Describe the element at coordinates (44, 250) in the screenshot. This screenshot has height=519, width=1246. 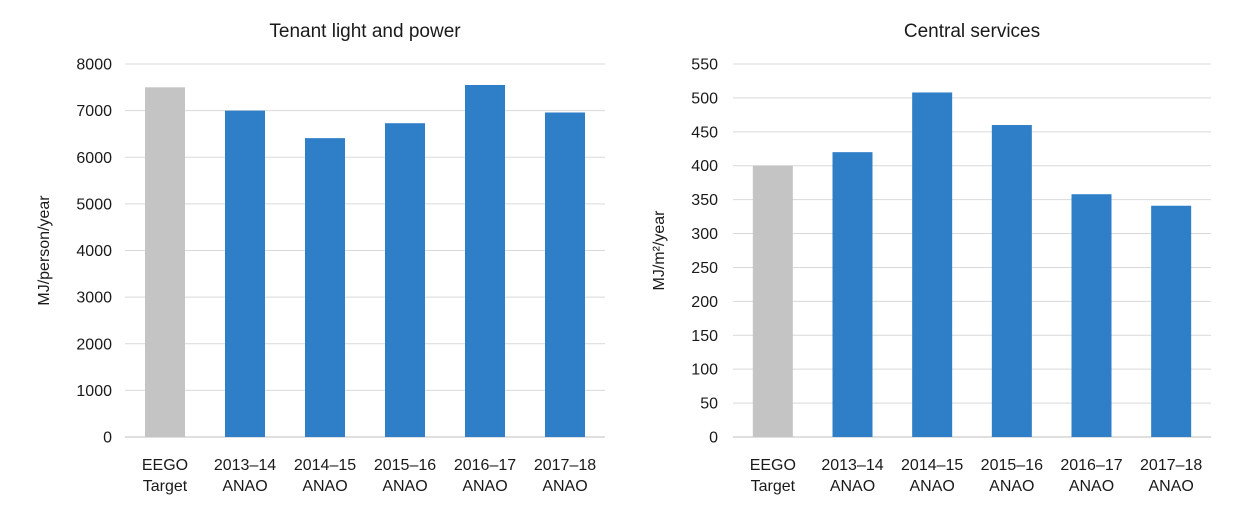
I see `y-axis-label: MJ/person/year` at that location.